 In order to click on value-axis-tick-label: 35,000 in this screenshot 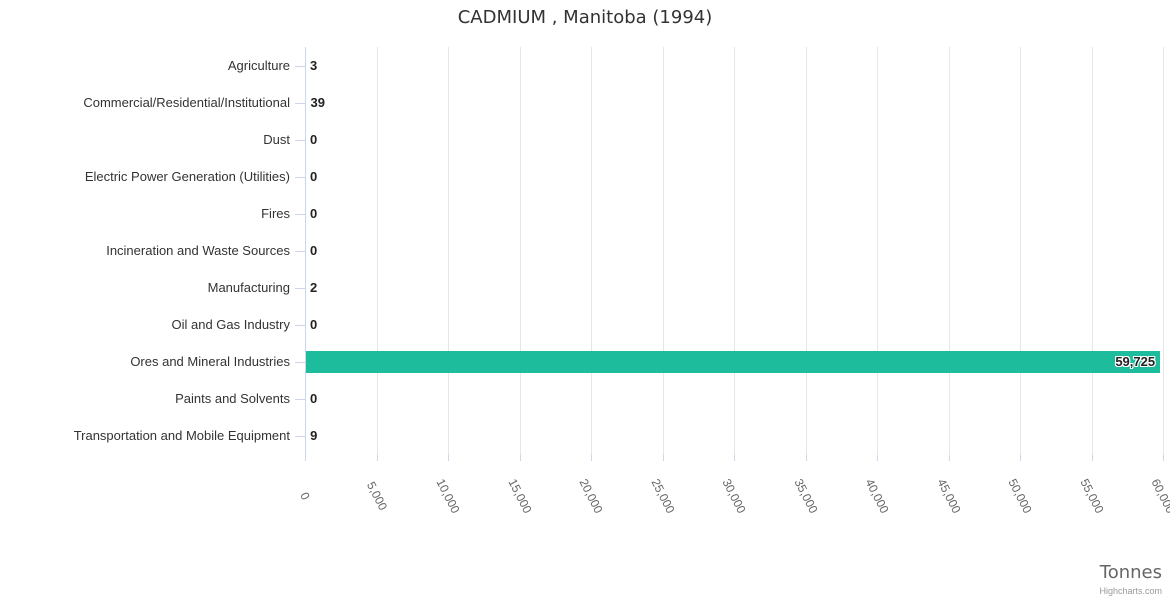, I will do `click(805, 496)`.